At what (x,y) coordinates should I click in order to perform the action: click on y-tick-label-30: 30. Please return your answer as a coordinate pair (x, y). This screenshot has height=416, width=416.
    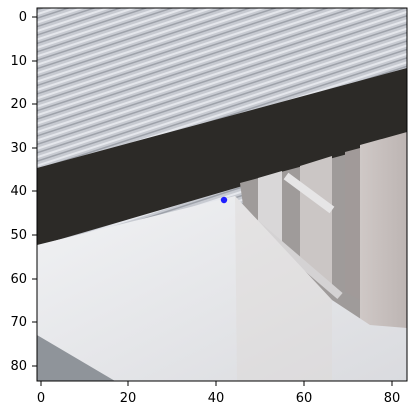
    Looking at the image, I should click on (18, 148).